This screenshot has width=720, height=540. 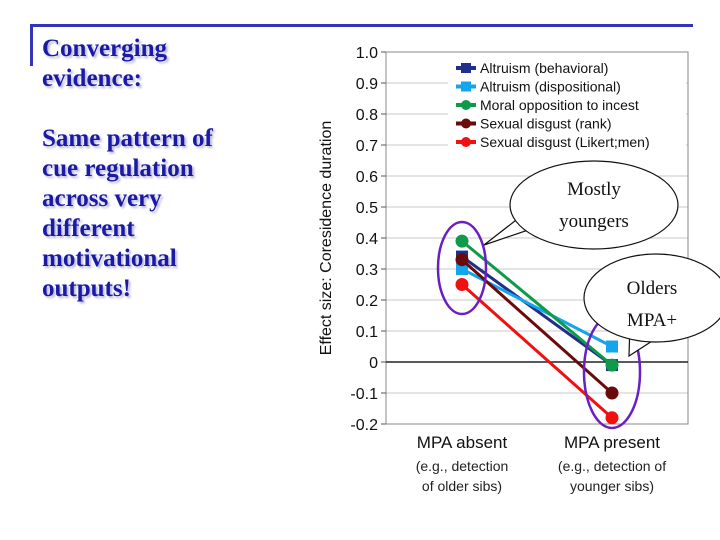 I want to click on x-category-sublabel: of older sibs), so click(x=462, y=486).